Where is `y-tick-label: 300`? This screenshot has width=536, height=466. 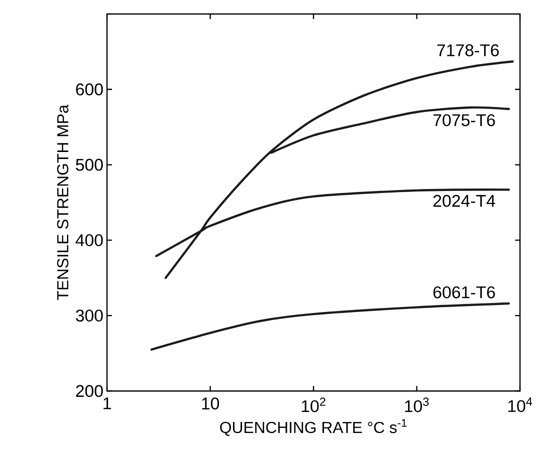
y-tick-label: 300 is located at coordinates (89, 316).